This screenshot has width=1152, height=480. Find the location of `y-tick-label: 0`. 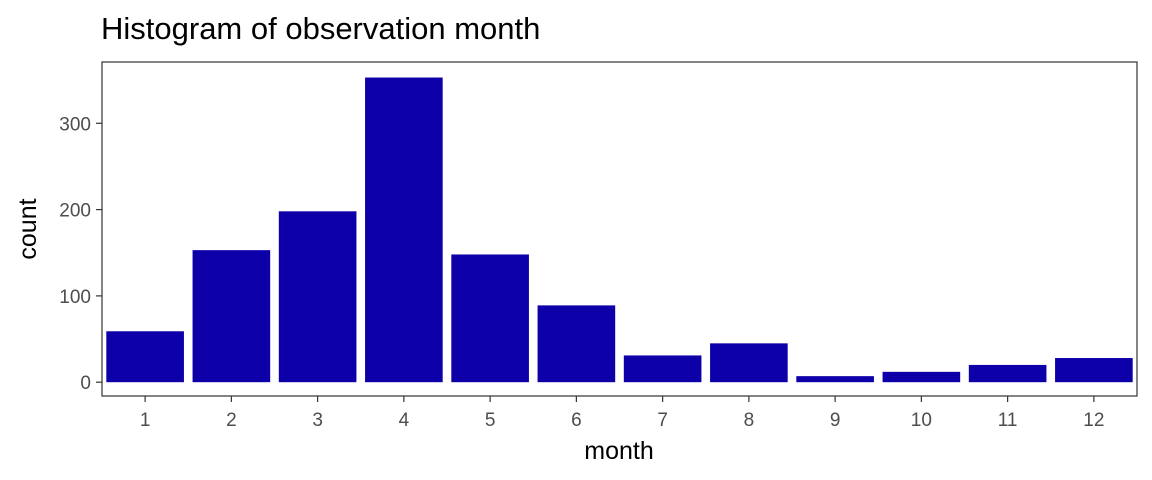

y-tick-label: 0 is located at coordinates (85, 383).